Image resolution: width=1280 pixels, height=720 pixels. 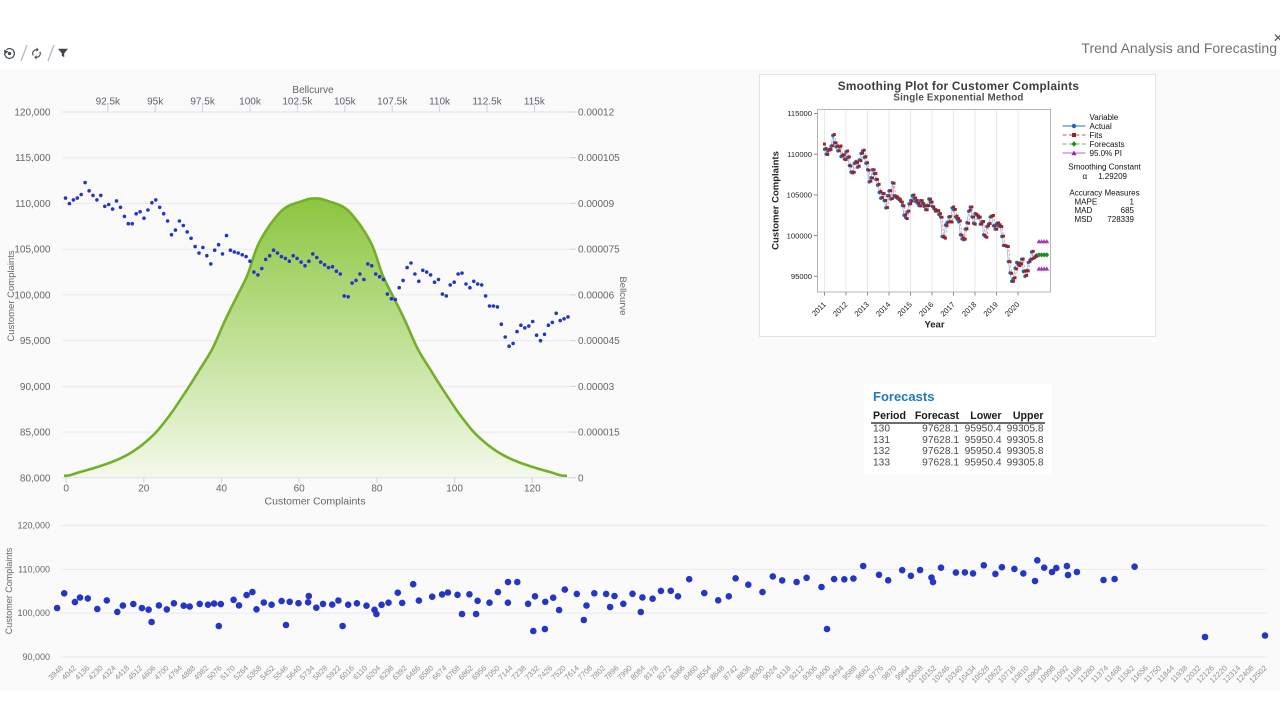 What do you see at coordinates (883, 309) in the screenshot?
I see `svg-text: 2014` at bounding box center [883, 309].